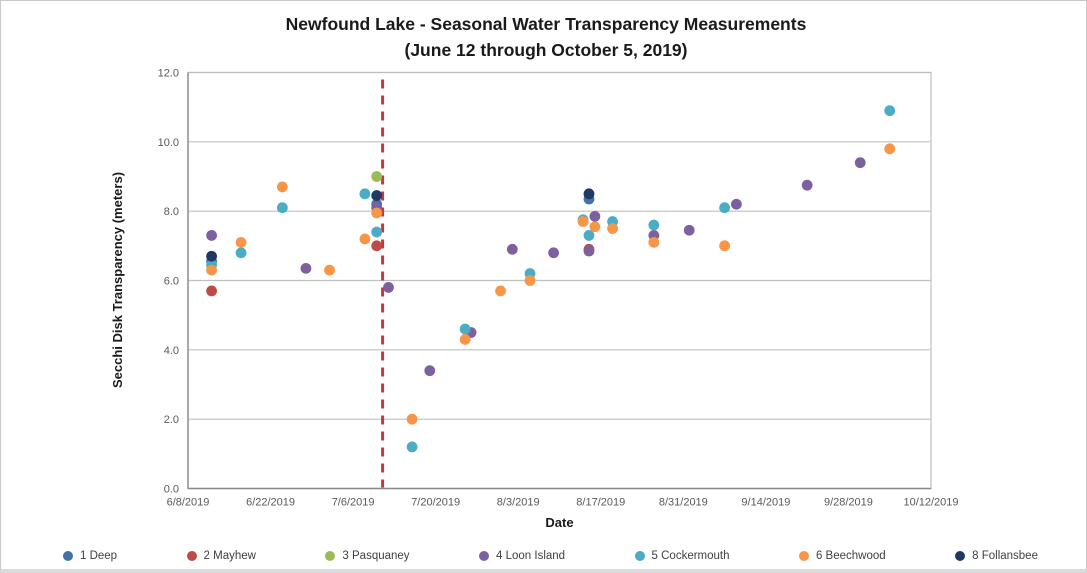 The image size is (1087, 573). What do you see at coordinates (171, 282) in the screenshot?
I see `y-tick-label: 6.0` at bounding box center [171, 282].